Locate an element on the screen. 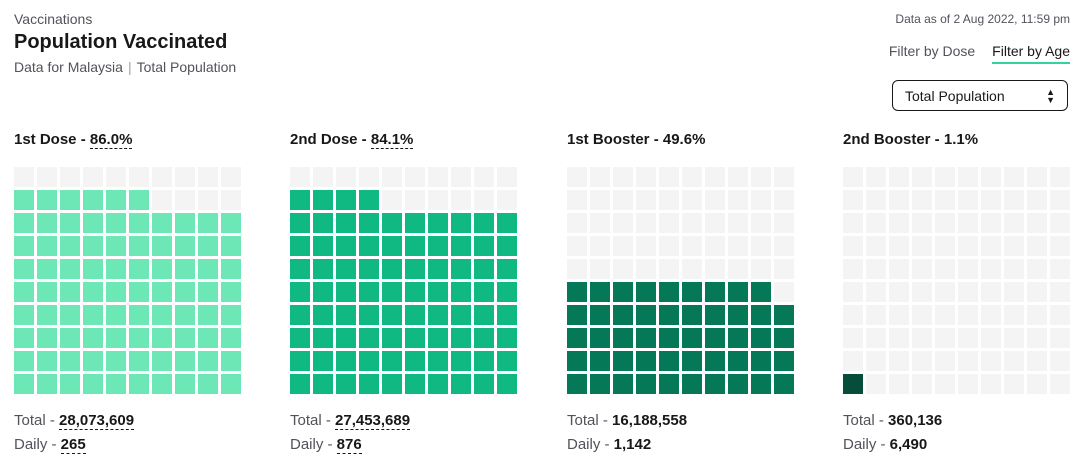  total-value: 27,453,689 is located at coordinates (373, 421).